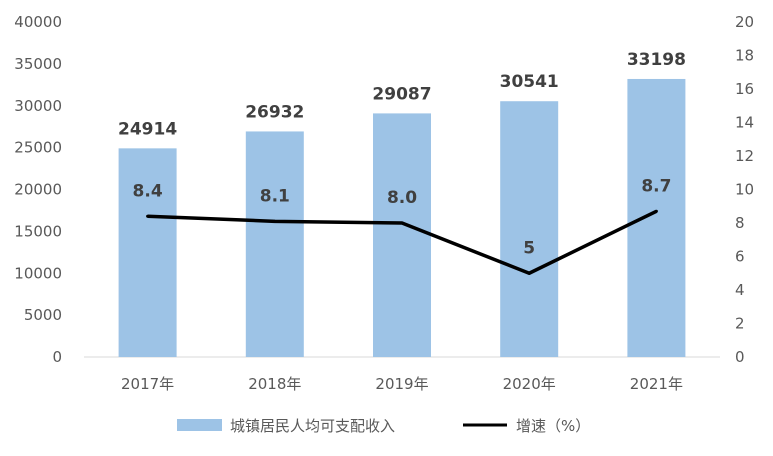 This screenshot has width=773, height=456. What do you see at coordinates (529, 248) in the screenshot?
I see `line-data-label: 5` at bounding box center [529, 248].